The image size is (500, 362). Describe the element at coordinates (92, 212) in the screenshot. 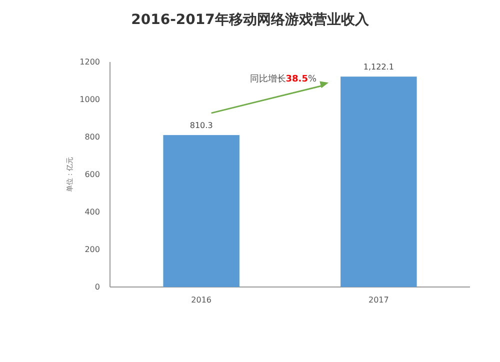

I see `y-tick-label: 400` at that location.